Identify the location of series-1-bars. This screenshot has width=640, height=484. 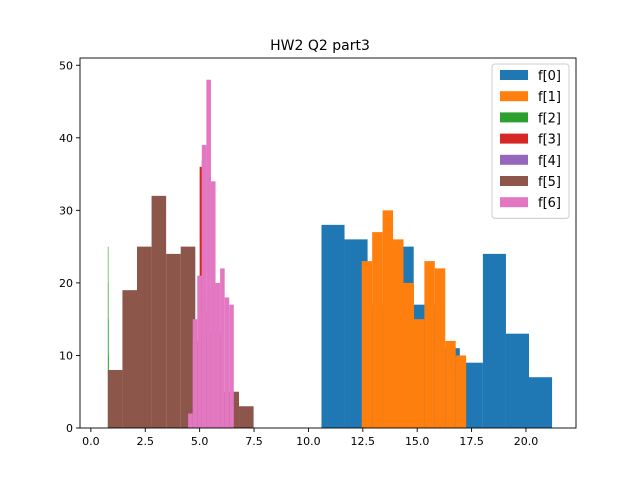
(414, 319).